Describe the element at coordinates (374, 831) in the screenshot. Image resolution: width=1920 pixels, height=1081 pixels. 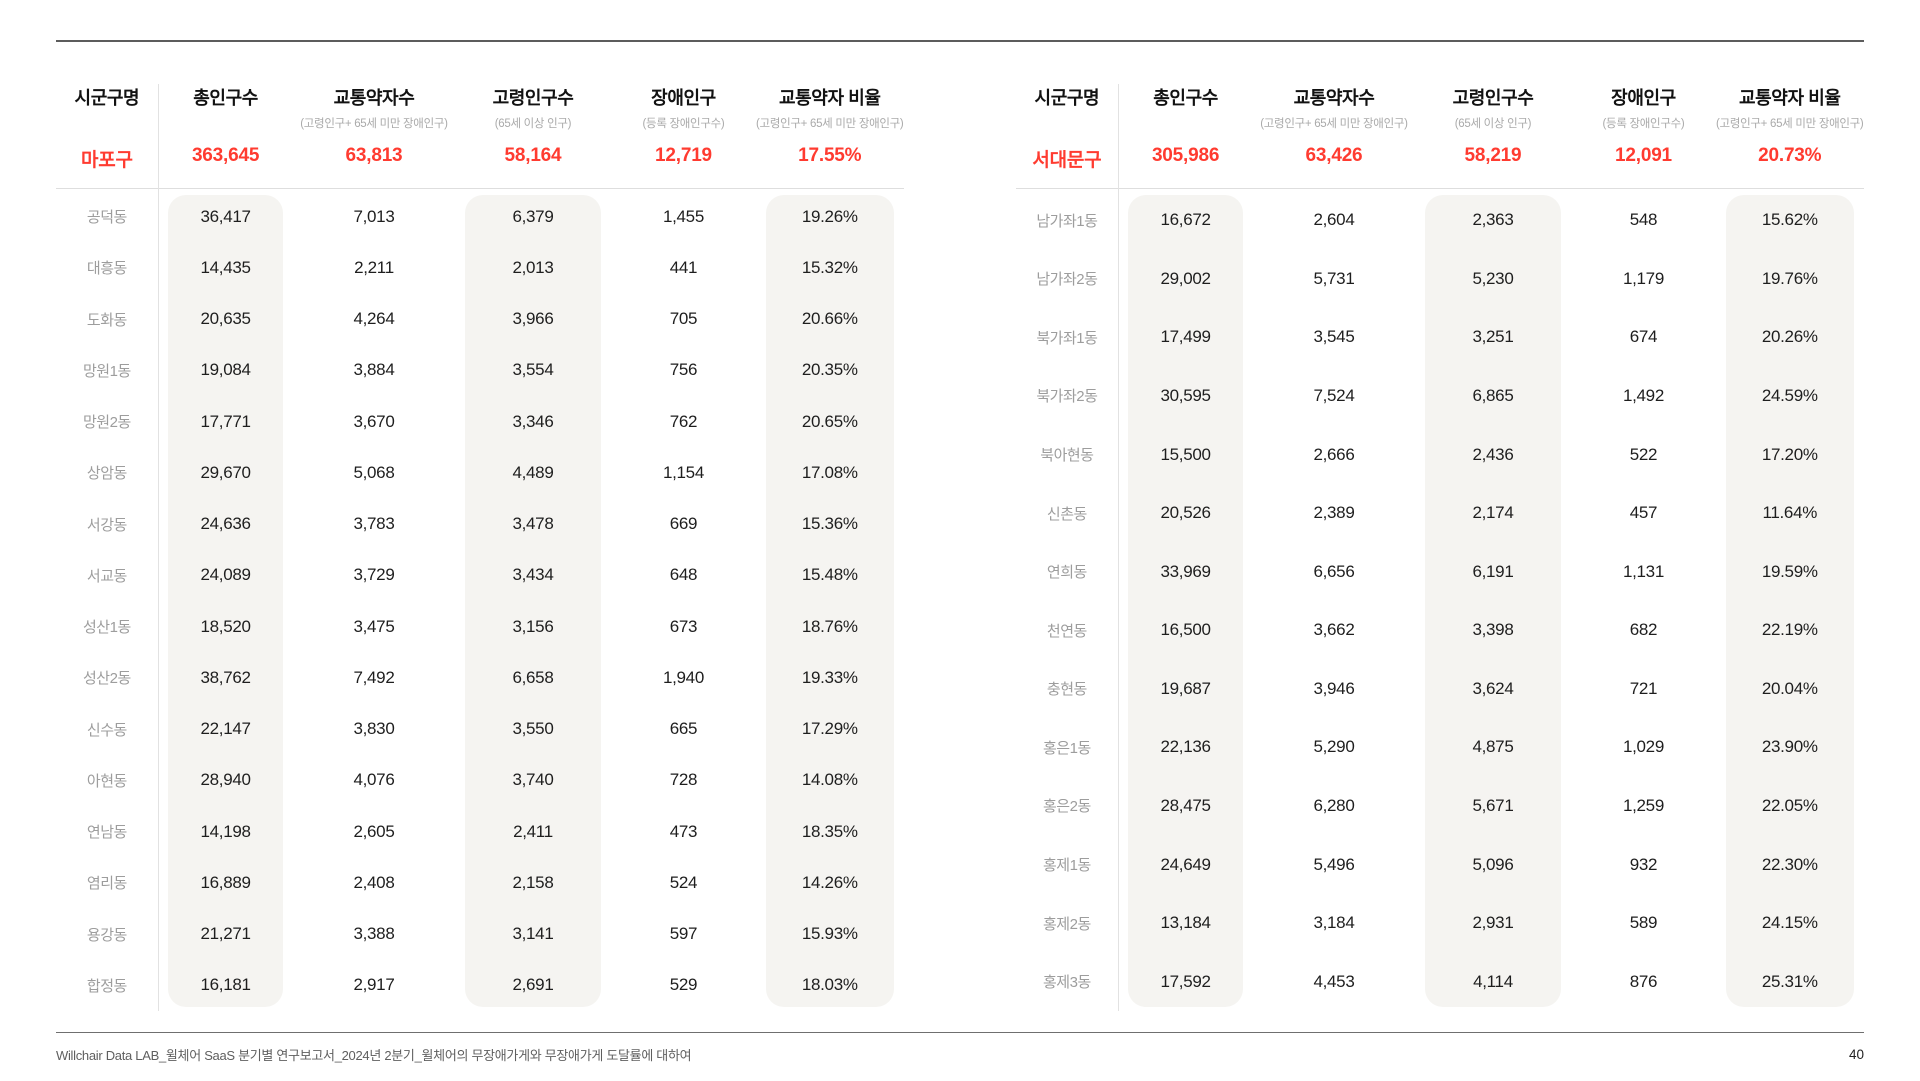
I see `row-value: 2,605` at that location.